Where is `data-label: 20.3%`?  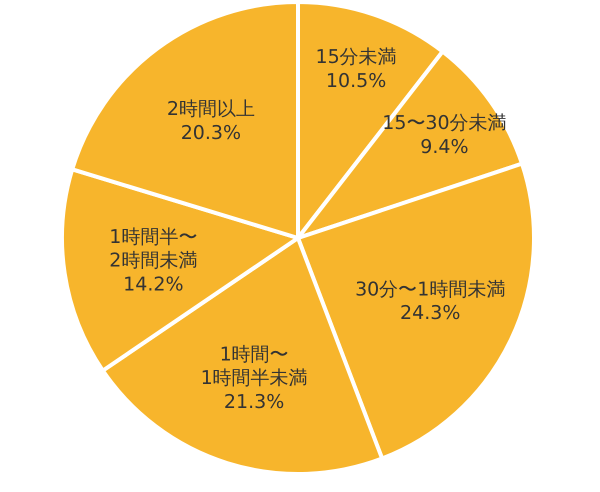
data-label: 20.3% is located at coordinates (211, 133).